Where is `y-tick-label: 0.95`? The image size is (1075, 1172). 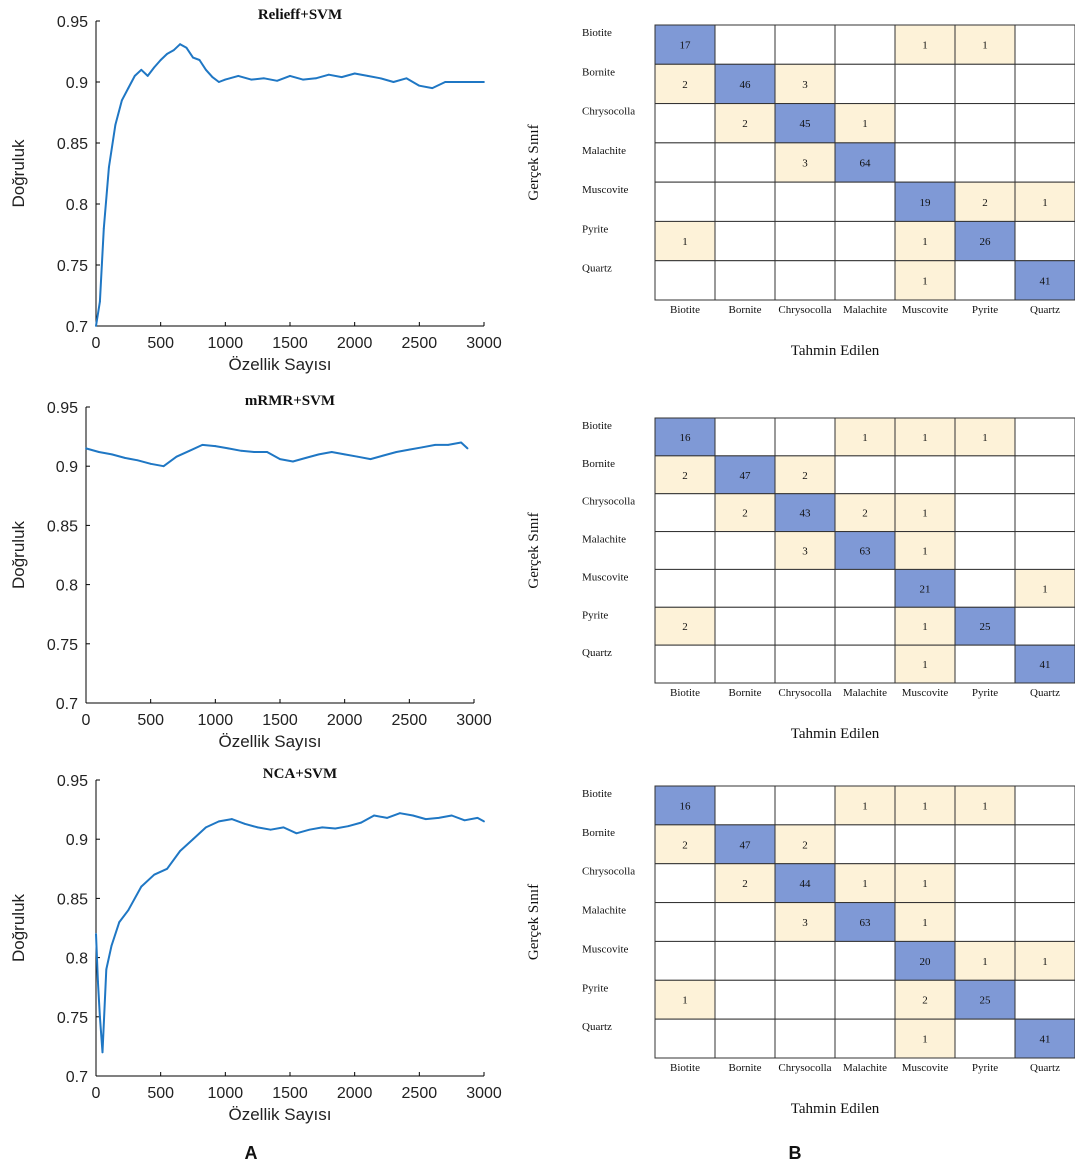
y-tick-label: 0.95 is located at coordinates (72, 781).